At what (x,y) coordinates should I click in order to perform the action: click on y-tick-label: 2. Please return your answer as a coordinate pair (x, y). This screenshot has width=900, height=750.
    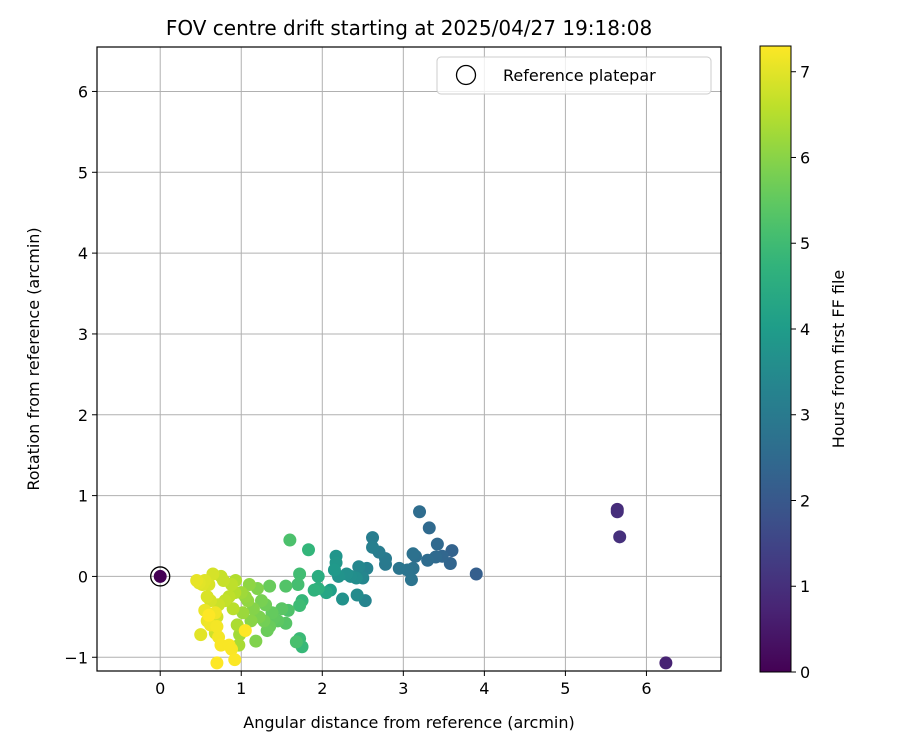
    Looking at the image, I should click on (83, 415).